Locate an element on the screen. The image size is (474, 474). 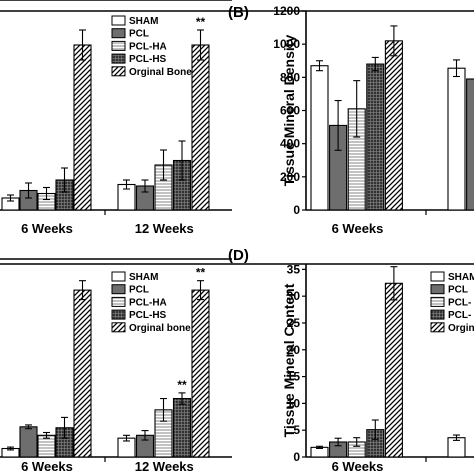
y-axis-title: Tissue Mineral Density is located at coordinates (289, 111).